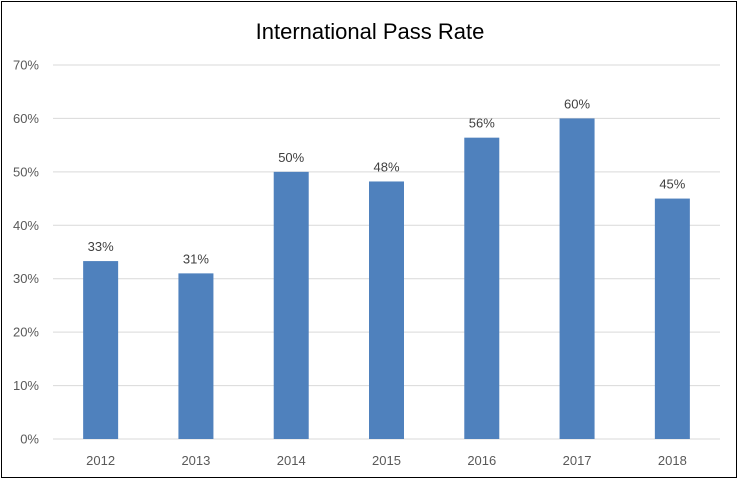  I want to click on data-label: 45%, so click(672, 184).